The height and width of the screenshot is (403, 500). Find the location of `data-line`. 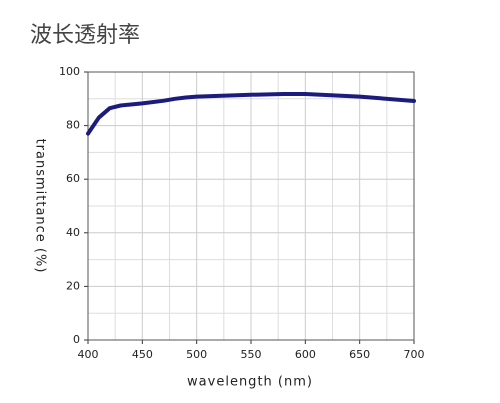

data-line is located at coordinates (251, 113).